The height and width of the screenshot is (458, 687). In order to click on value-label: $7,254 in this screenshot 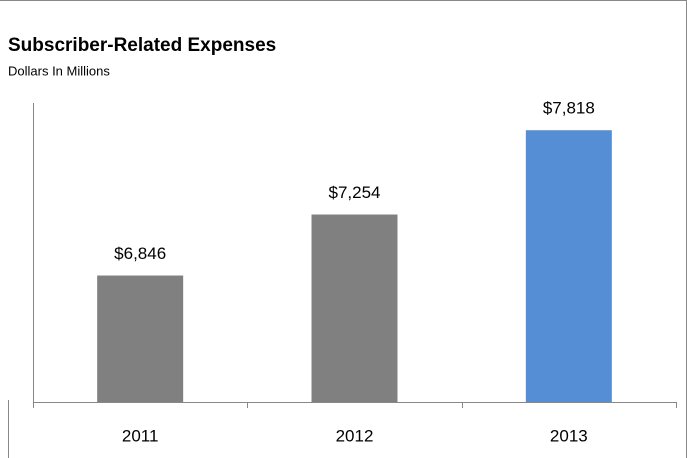, I will do `click(355, 192)`.